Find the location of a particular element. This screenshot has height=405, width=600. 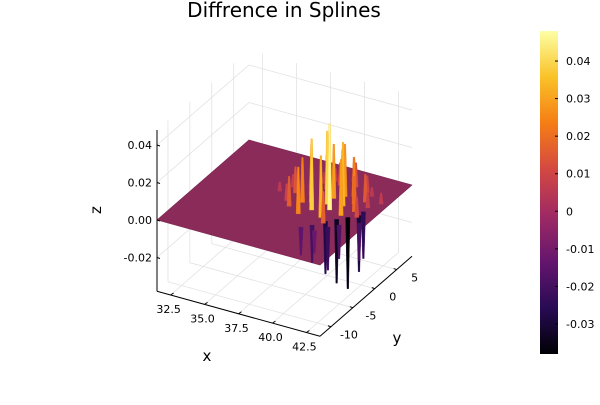

colorbar-tick-label: -0.02 is located at coordinates (580, 286).